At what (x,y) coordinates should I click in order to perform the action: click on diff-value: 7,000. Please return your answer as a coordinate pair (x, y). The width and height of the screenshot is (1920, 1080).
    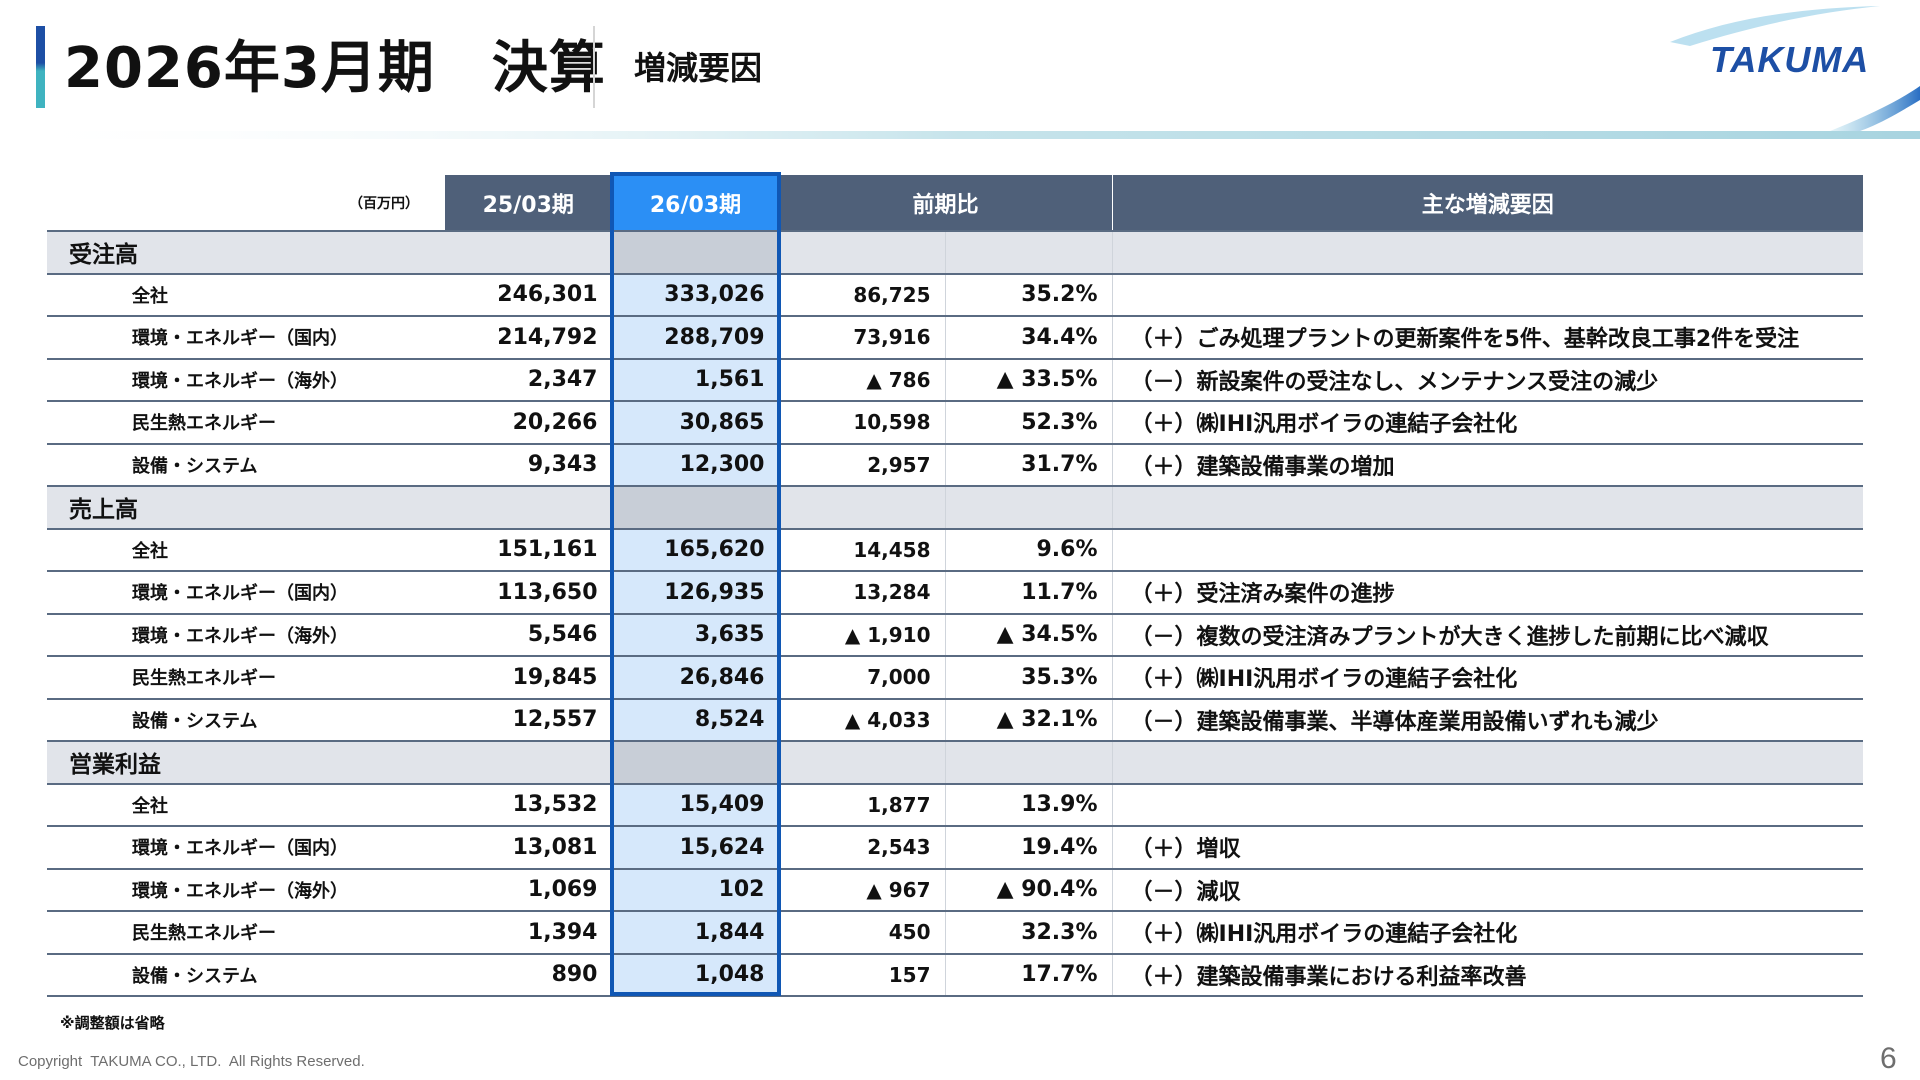
    Looking at the image, I should click on (862, 678).